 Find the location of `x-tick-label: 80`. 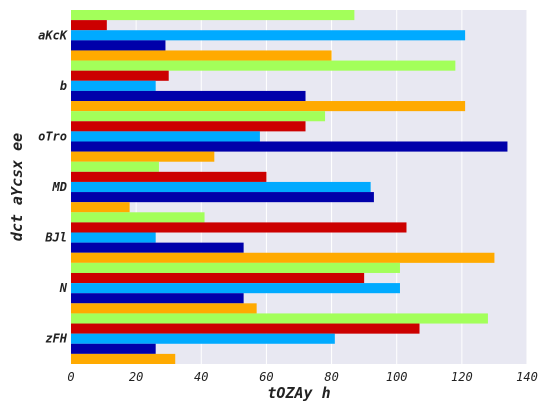

x-tick-label: 80 is located at coordinates (331, 377).